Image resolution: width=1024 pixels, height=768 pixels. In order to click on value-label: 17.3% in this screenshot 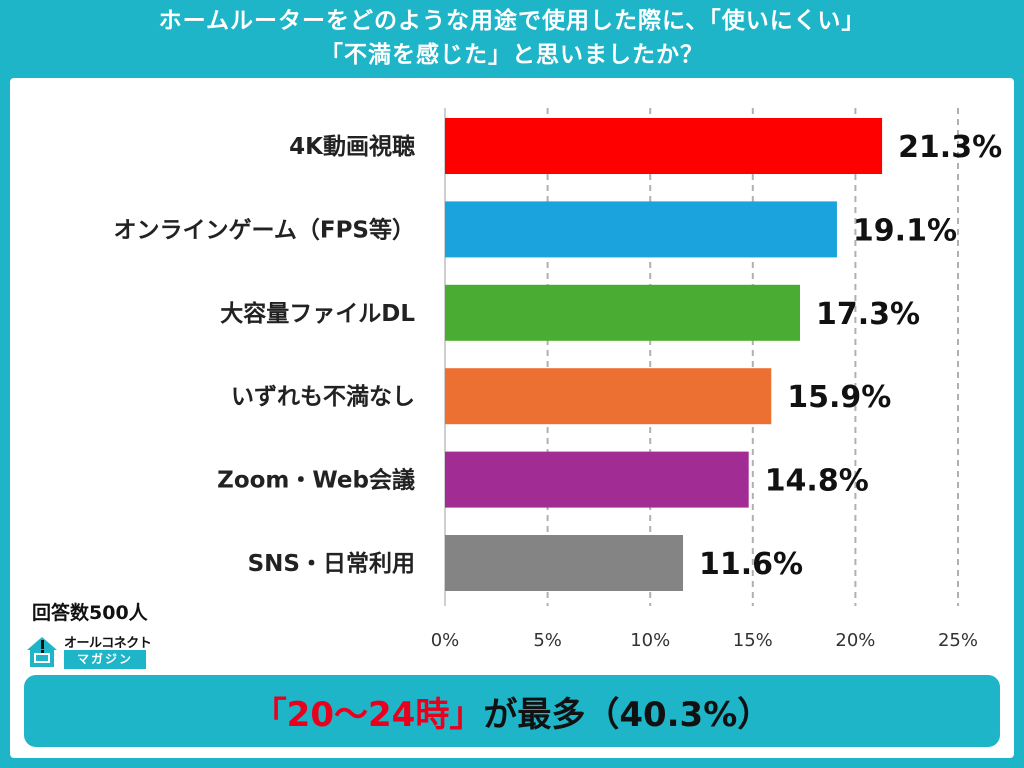, I will do `click(868, 314)`.